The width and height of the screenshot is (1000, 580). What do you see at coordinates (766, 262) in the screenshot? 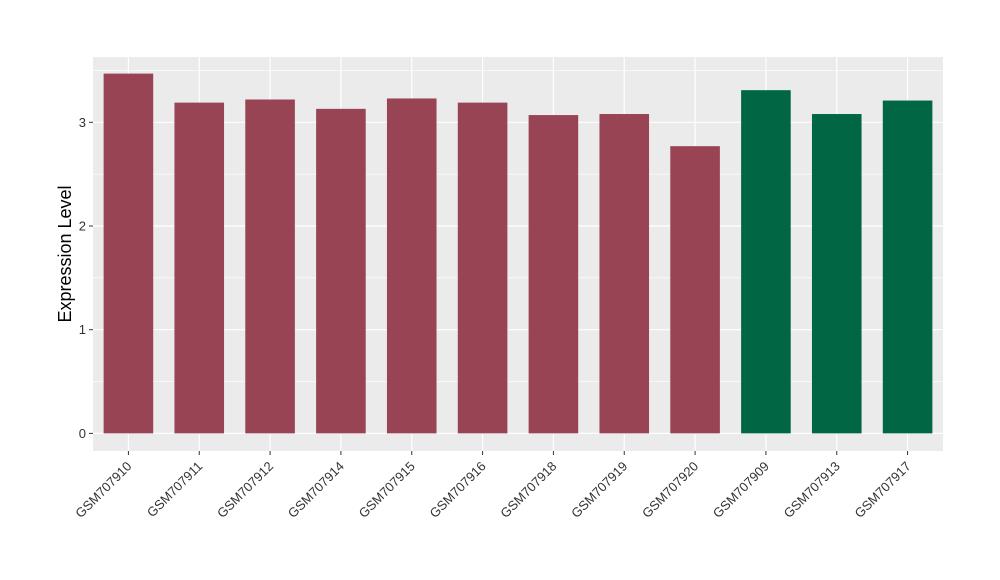
I see `bar-GSM707909` at bounding box center [766, 262].